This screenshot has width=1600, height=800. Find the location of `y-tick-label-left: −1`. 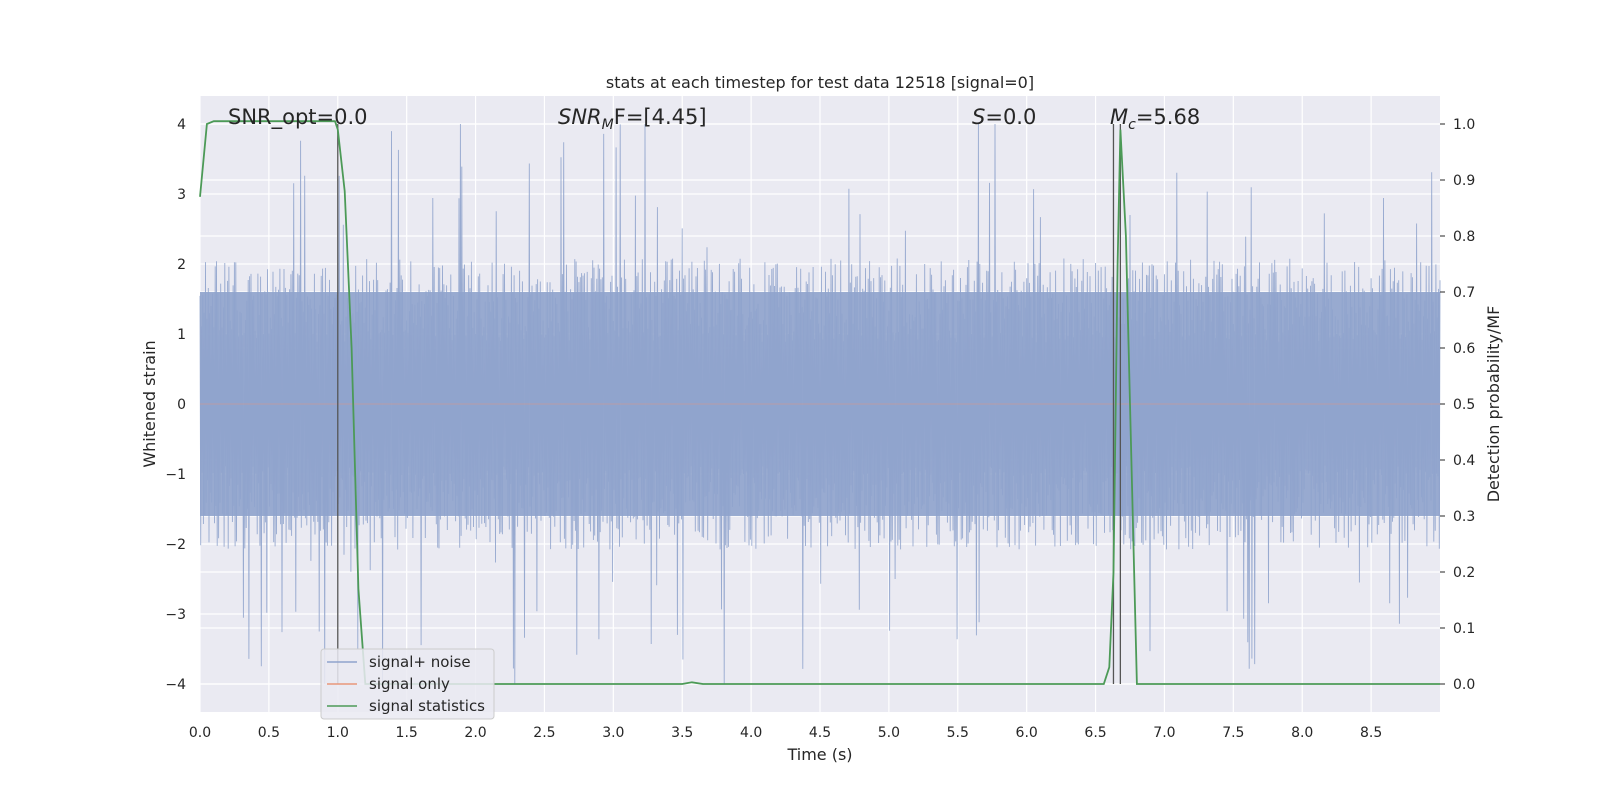

y-tick-label-left: −1 is located at coordinates (175, 475).